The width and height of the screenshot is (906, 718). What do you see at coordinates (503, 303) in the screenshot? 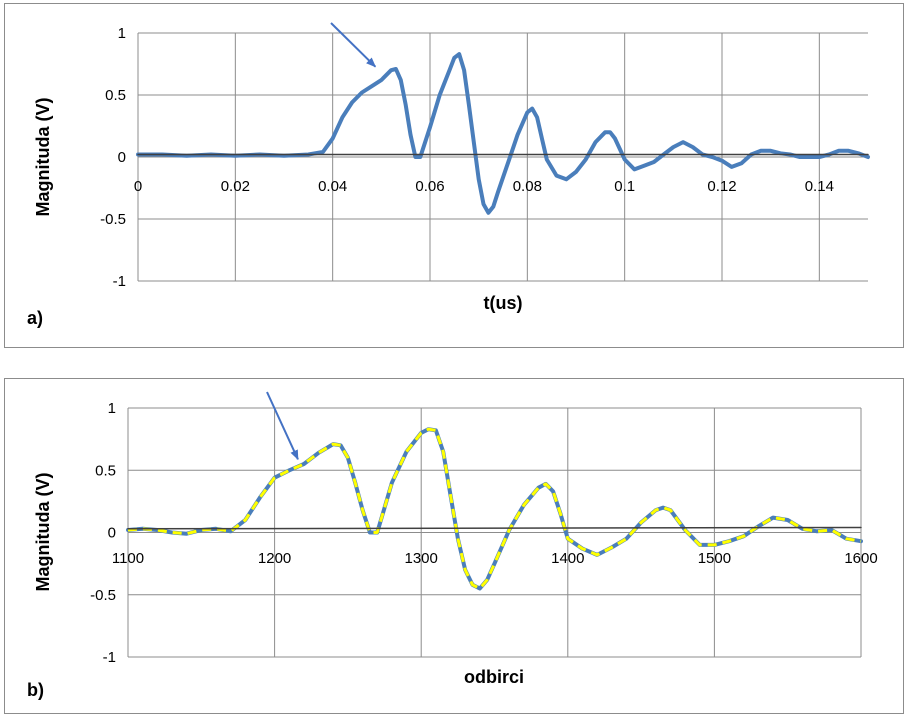
I see `x-axis-title: t(us)` at bounding box center [503, 303].